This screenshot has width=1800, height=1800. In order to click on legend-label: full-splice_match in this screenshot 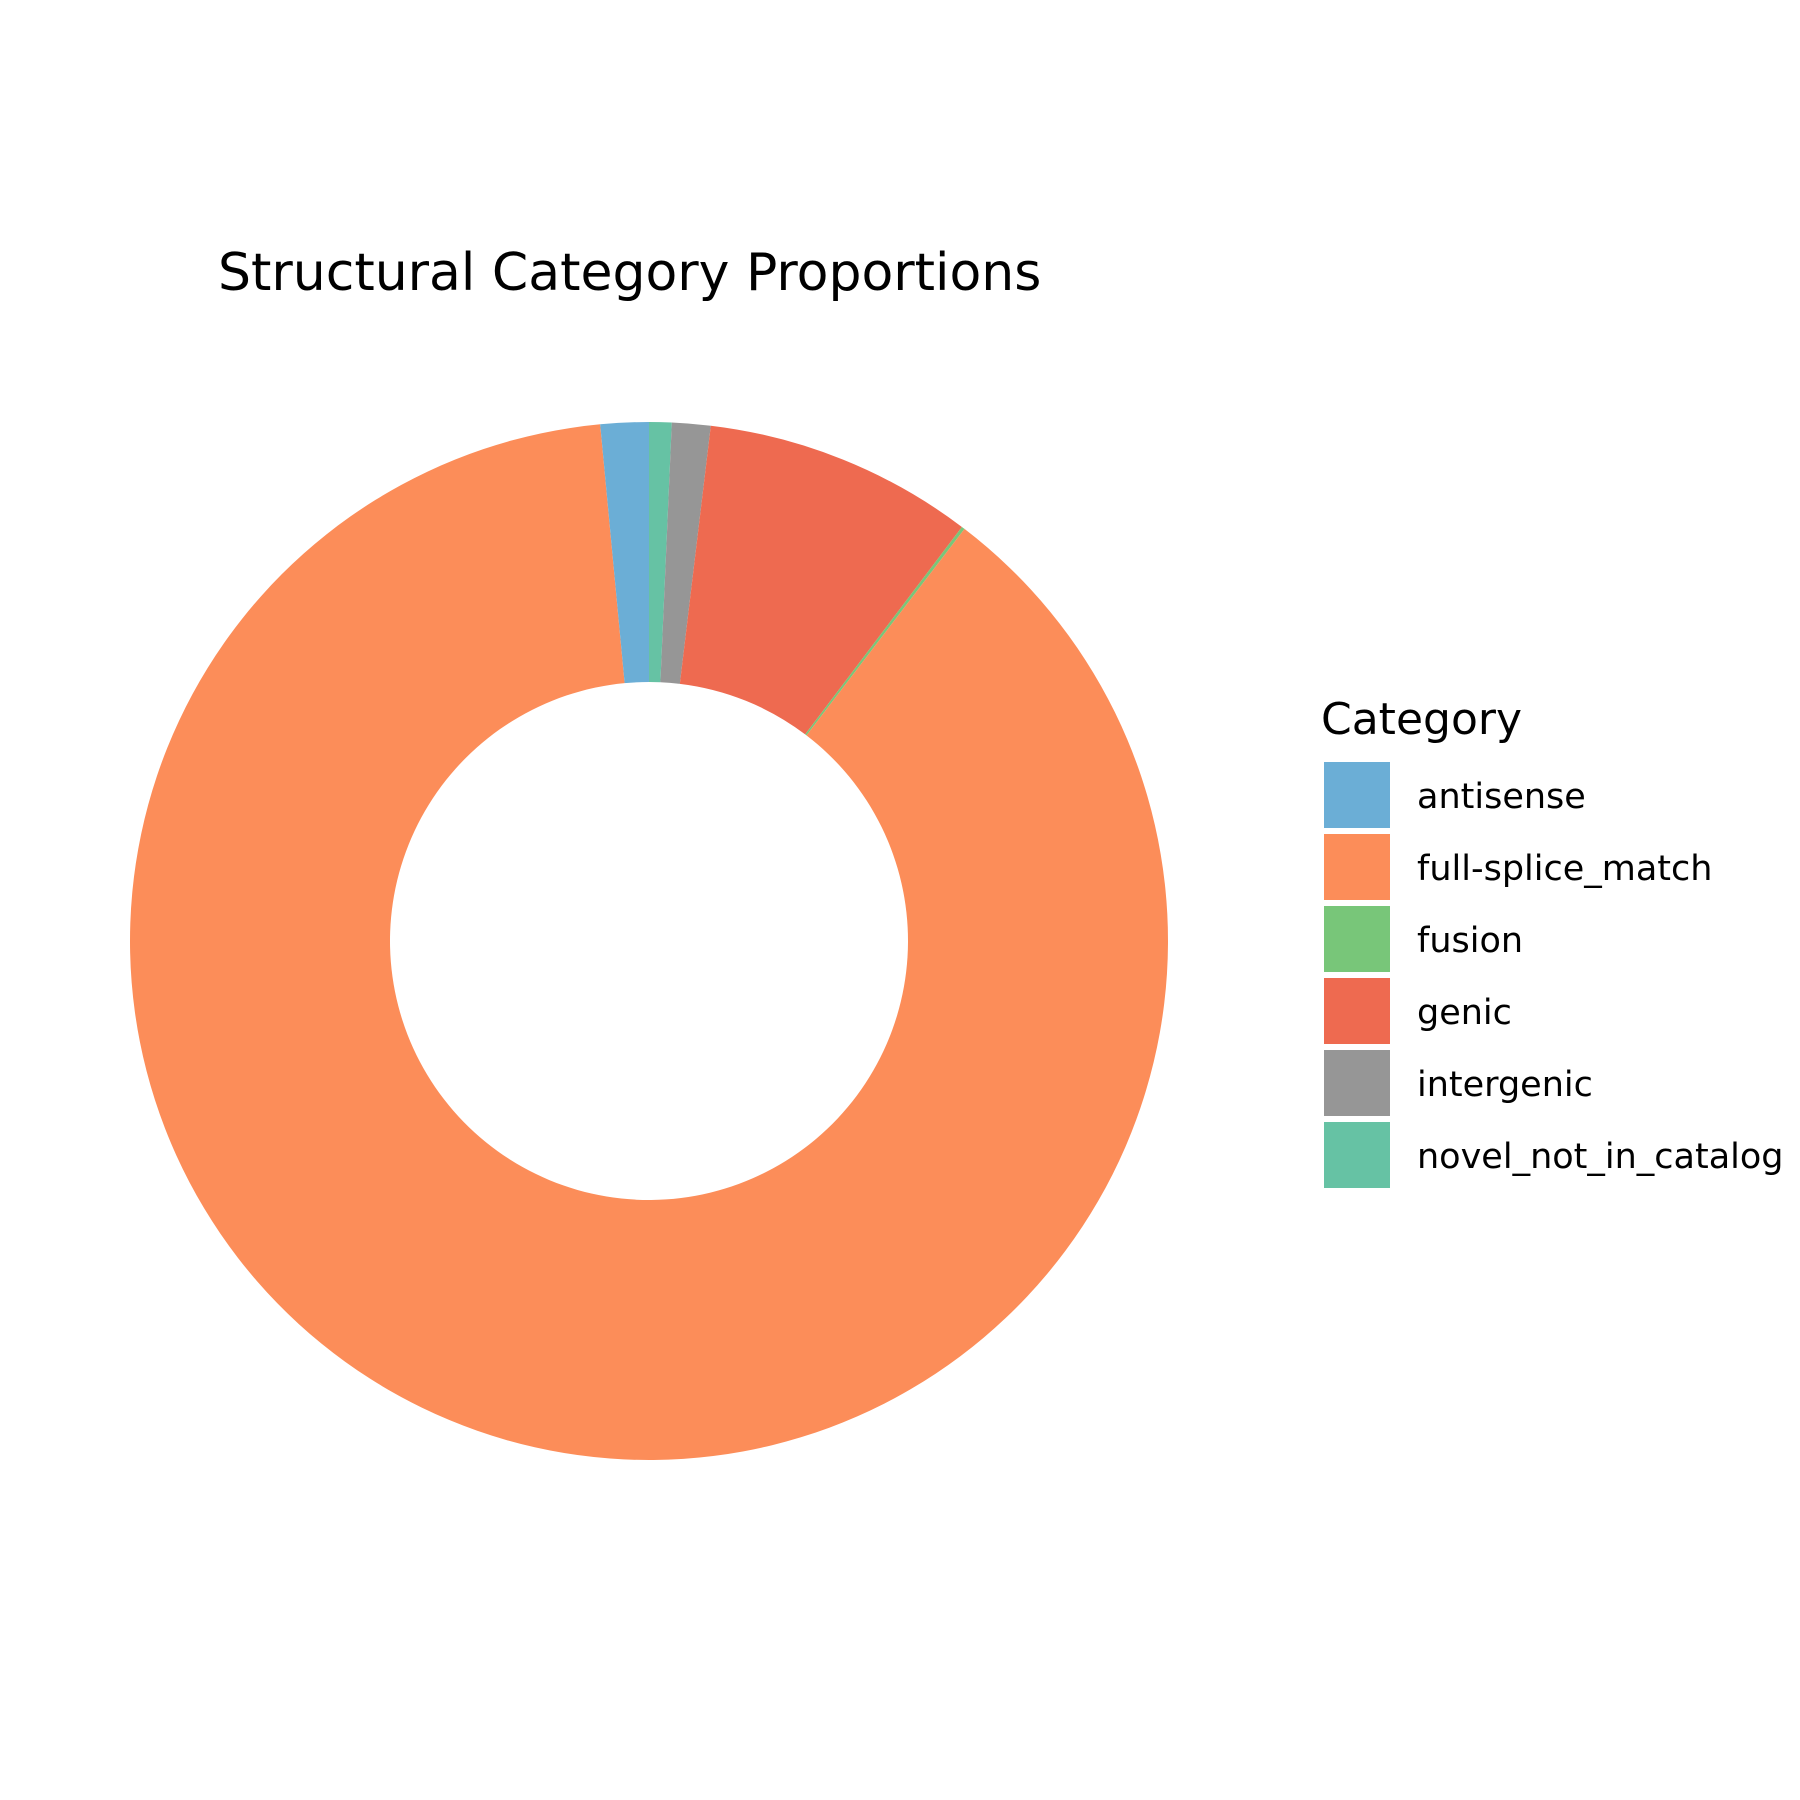, I will do `click(1564, 869)`.